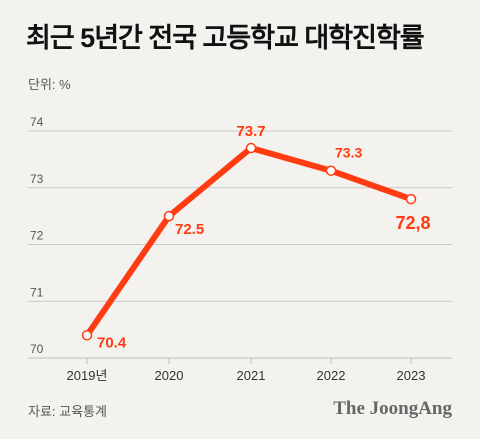 This screenshot has height=439, width=480. What do you see at coordinates (412, 223) in the screenshot?
I see `data-label: 72,8` at bounding box center [412, 223].